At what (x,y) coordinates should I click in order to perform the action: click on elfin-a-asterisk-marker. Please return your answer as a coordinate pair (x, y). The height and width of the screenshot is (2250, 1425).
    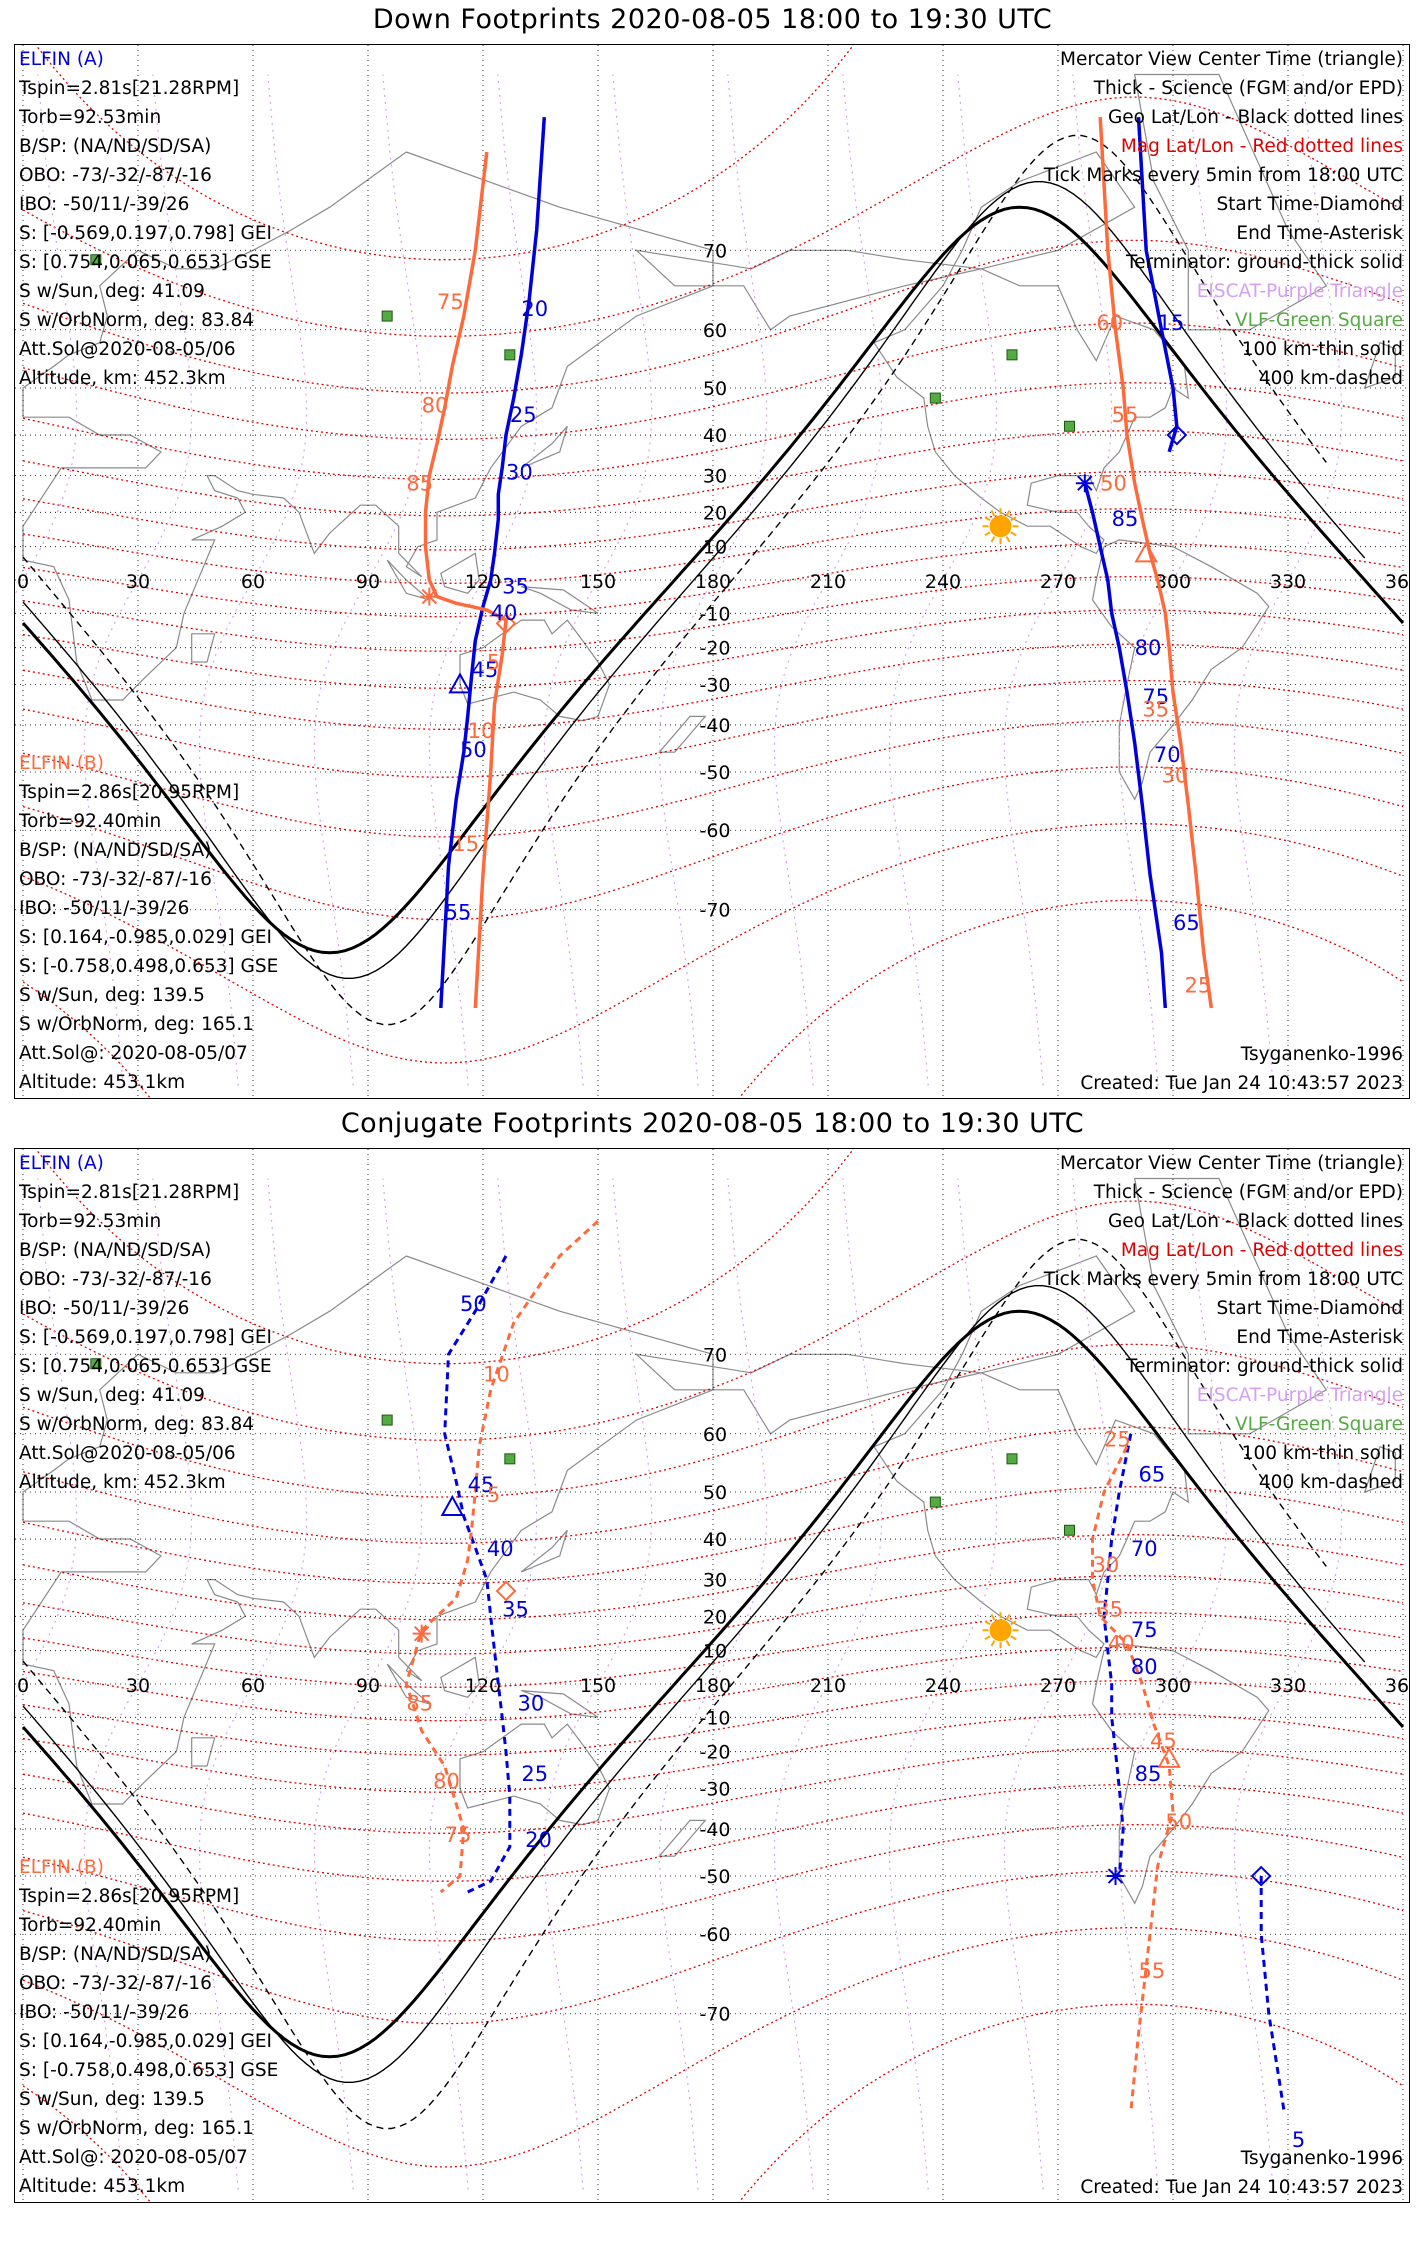
    Looking at the image, I should click on (1084, 483).